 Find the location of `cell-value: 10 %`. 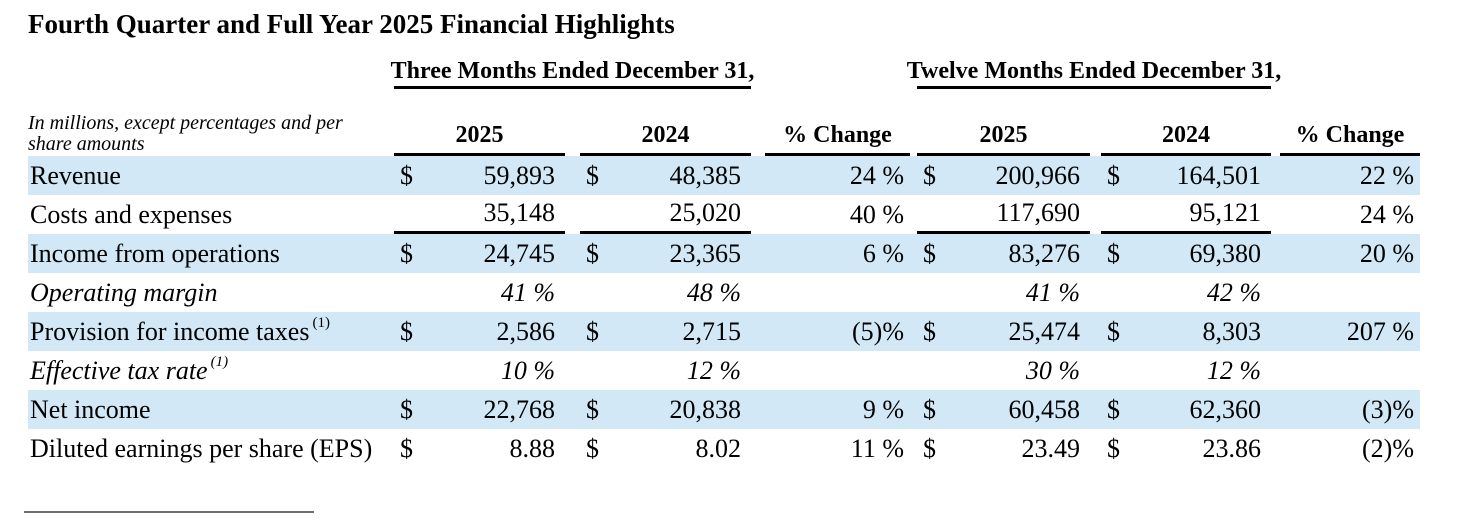

cell-value: 10 % is located at coordinates (527, 370).